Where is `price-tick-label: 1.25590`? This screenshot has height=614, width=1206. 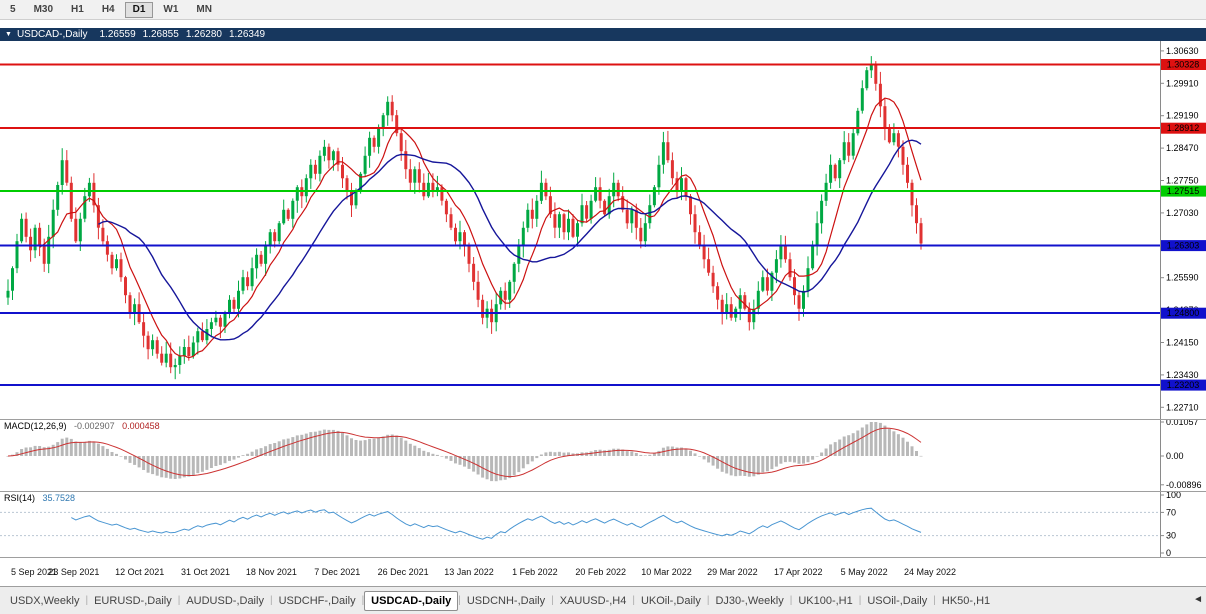 price-tick-label: 1.25590 is located at coordinates (1182, 278).